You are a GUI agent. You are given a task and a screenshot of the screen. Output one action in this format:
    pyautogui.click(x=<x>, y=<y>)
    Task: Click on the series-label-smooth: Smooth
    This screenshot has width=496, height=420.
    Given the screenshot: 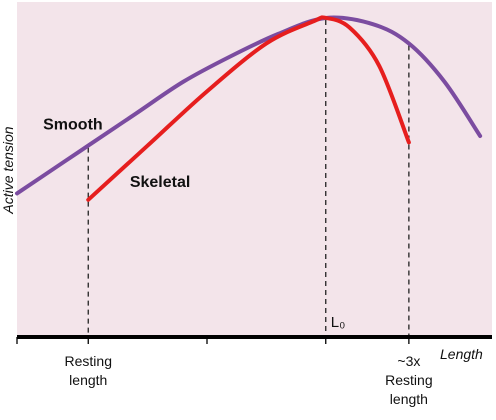 What is the action you would take?
    pyautogui.click(x=73, y=125)
    